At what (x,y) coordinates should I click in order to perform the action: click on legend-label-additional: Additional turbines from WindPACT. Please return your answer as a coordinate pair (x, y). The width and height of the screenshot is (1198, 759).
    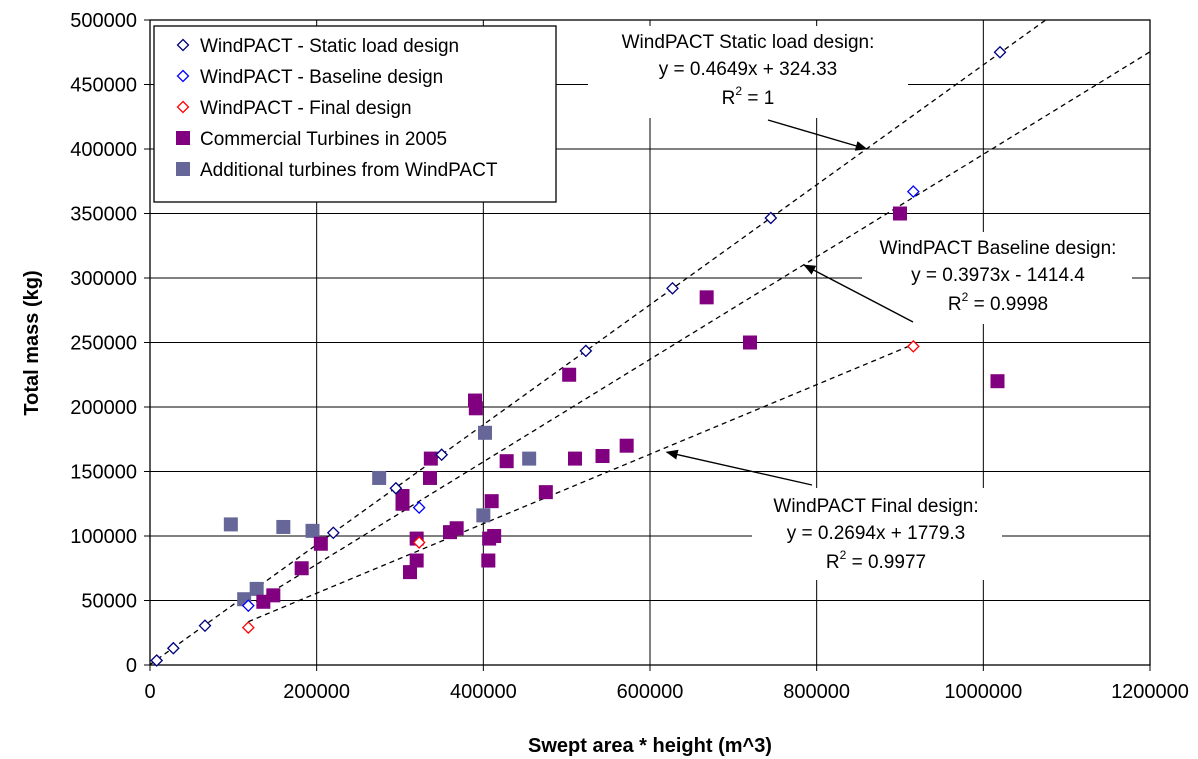
    Looking at the image, I should click on (349, 170).